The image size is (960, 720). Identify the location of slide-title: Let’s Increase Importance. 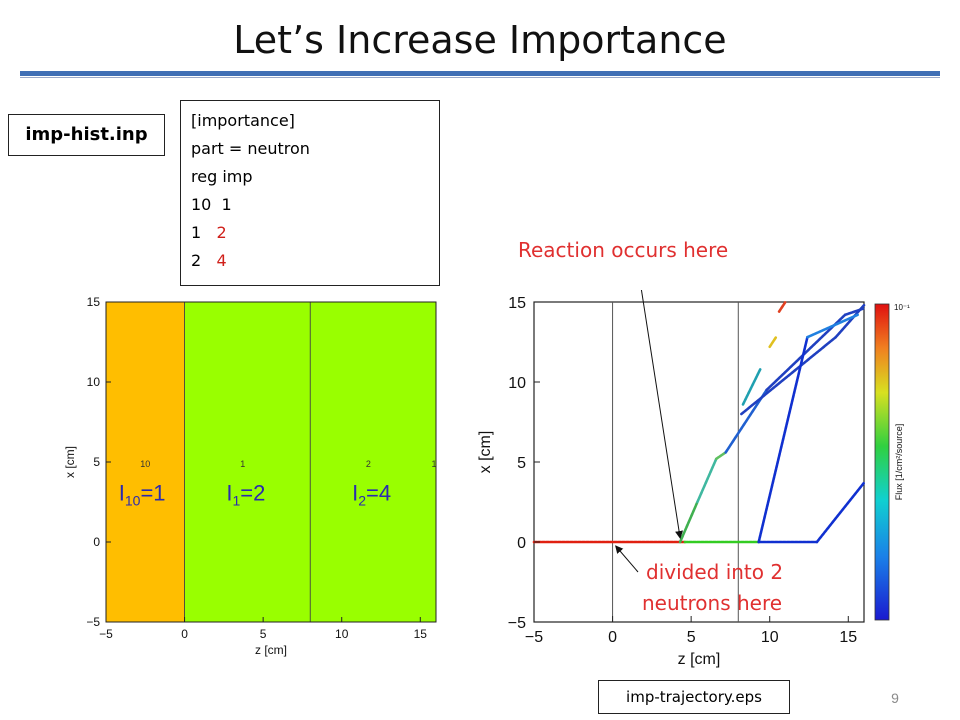
(480, 40).